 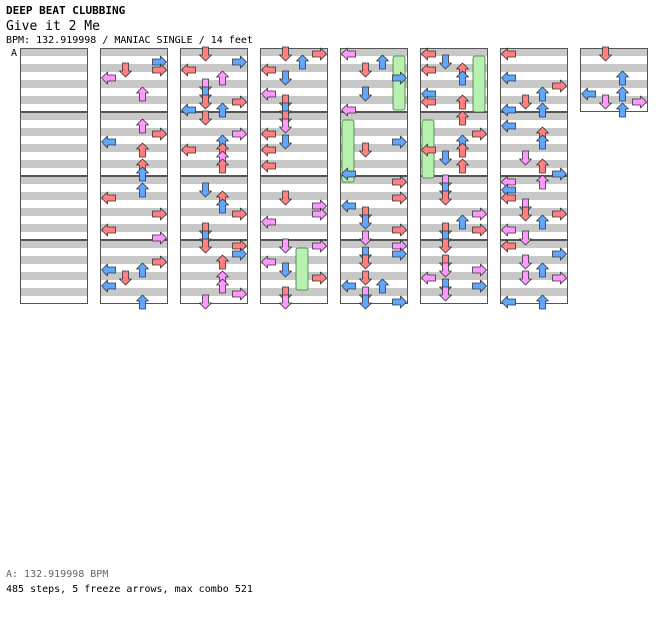 I want to click on game-title: DEEP BEAT CLUBBING, so click(x=66, y=10).